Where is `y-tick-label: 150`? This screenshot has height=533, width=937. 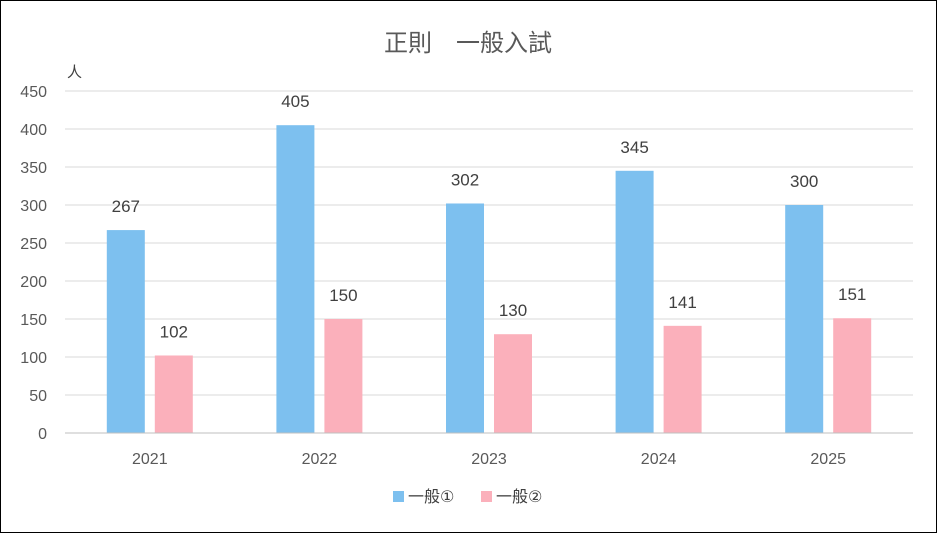 y-tick-label: 150 is located at coordinates (33, 320).